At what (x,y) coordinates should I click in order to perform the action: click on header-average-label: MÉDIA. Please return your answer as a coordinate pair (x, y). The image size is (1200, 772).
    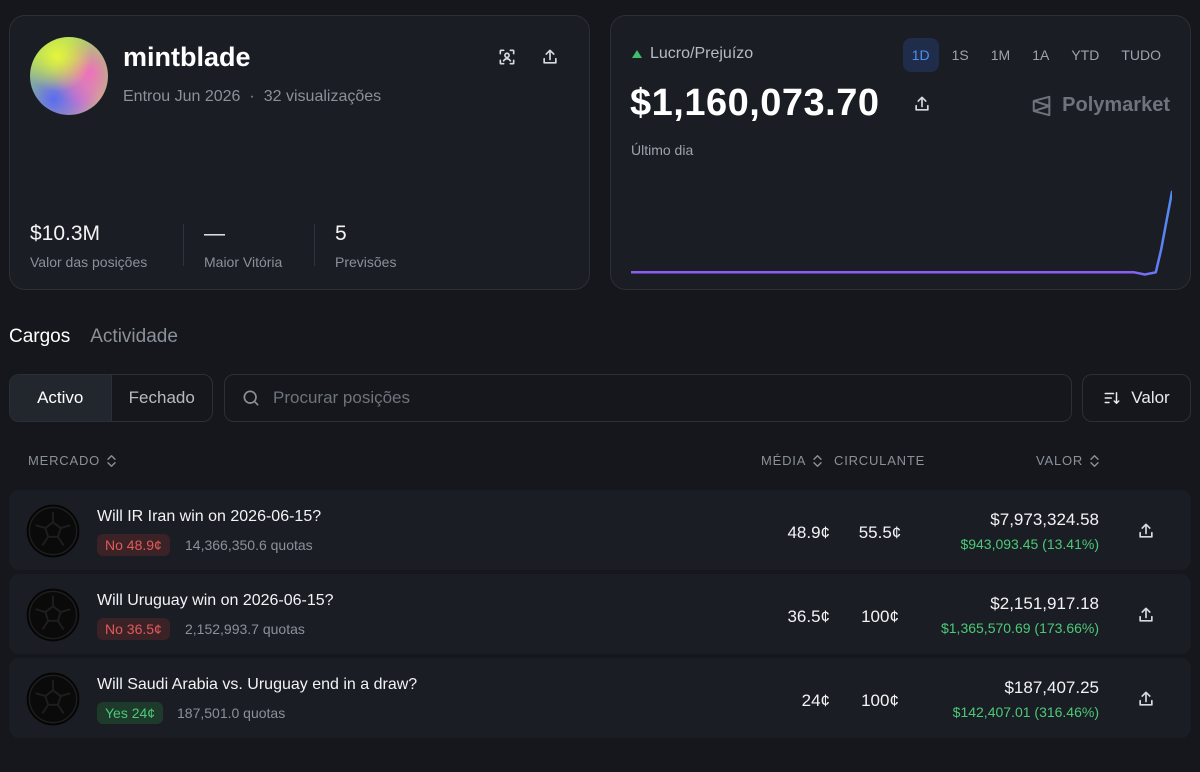
    Looking at the image, I should click on (784, 460).